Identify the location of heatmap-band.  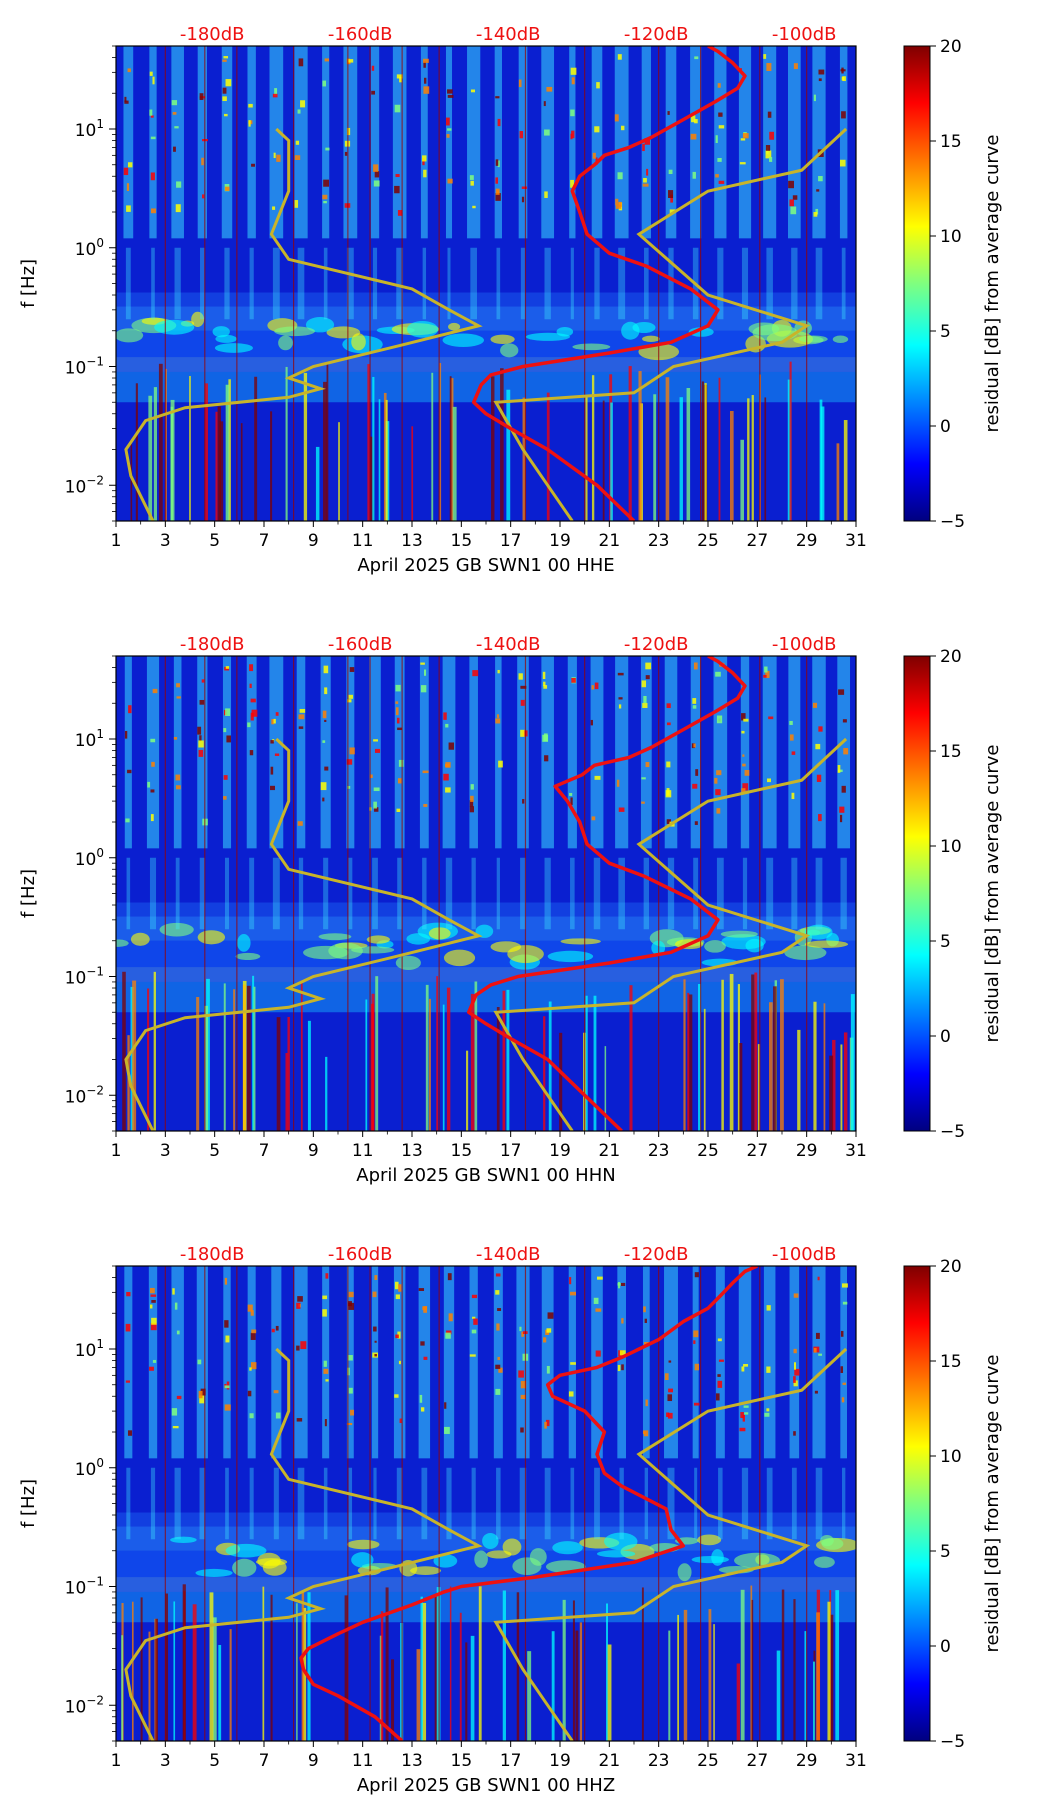
(486, 1607).